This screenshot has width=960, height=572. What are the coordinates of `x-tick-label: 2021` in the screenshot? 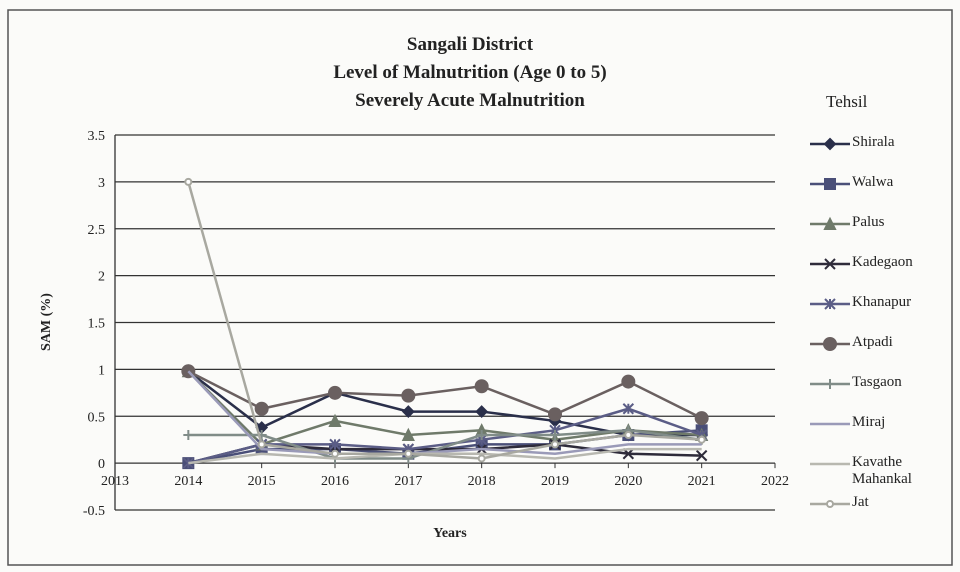 It's located at (702, 481).